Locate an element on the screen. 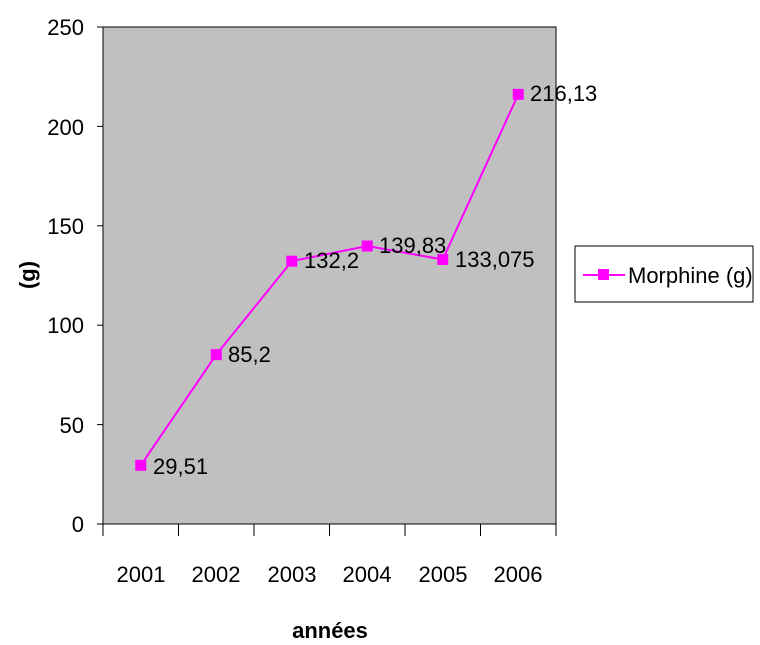 Image resolution: width=760 pixels, height=645 pixels. x-axis-title: années is located at coordinates (330, 630).